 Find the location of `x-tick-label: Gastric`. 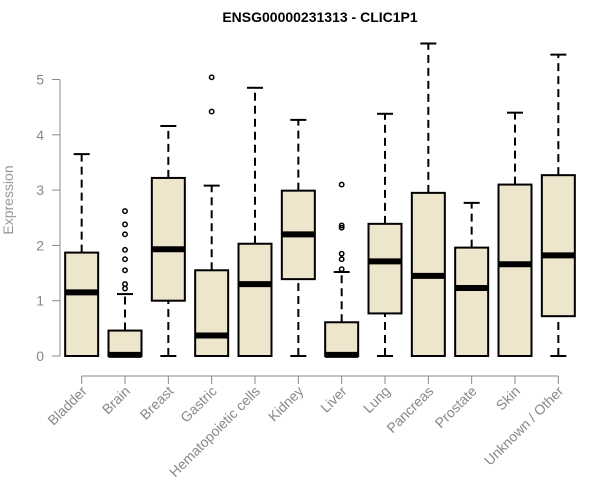

x-tick-label: Gastric is located at coordinates (198, 404).